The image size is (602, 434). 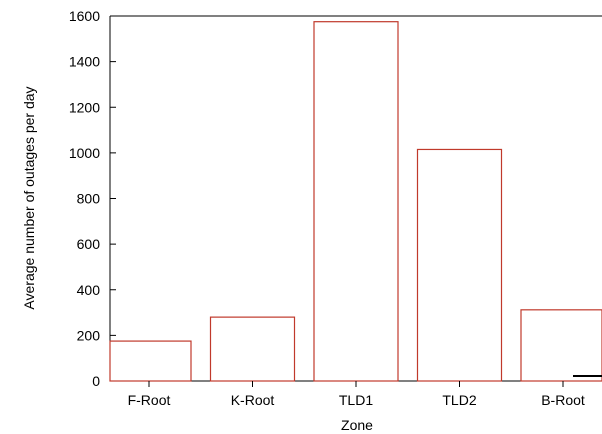 I want to click on x-tick-label: F-Root, so click(x=149, y=400).